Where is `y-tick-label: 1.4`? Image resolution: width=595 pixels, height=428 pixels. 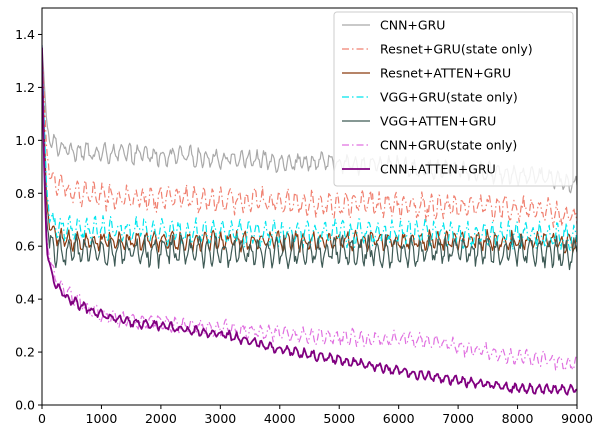 y-tick-label: 1.4 is located at coordinates (25, 34).